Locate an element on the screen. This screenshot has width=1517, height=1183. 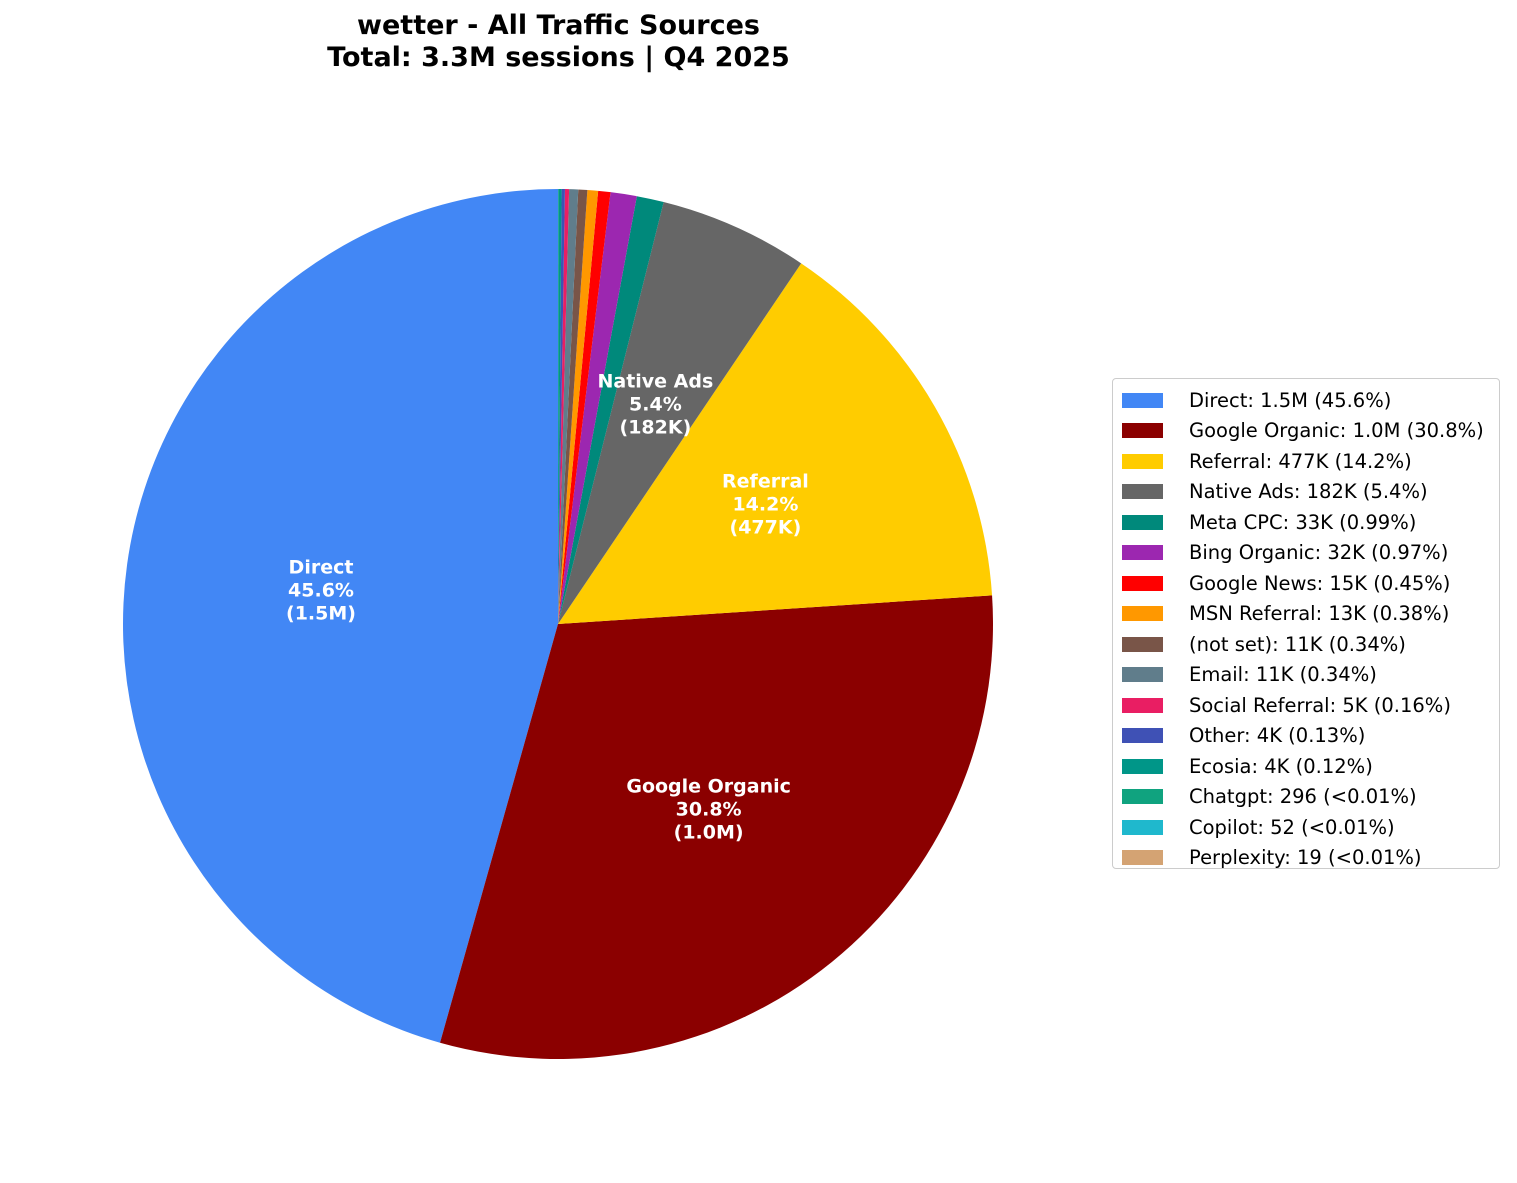
legend-label: Perplexity: 19 (<0.01%) is located at coordinates (1305, 858).